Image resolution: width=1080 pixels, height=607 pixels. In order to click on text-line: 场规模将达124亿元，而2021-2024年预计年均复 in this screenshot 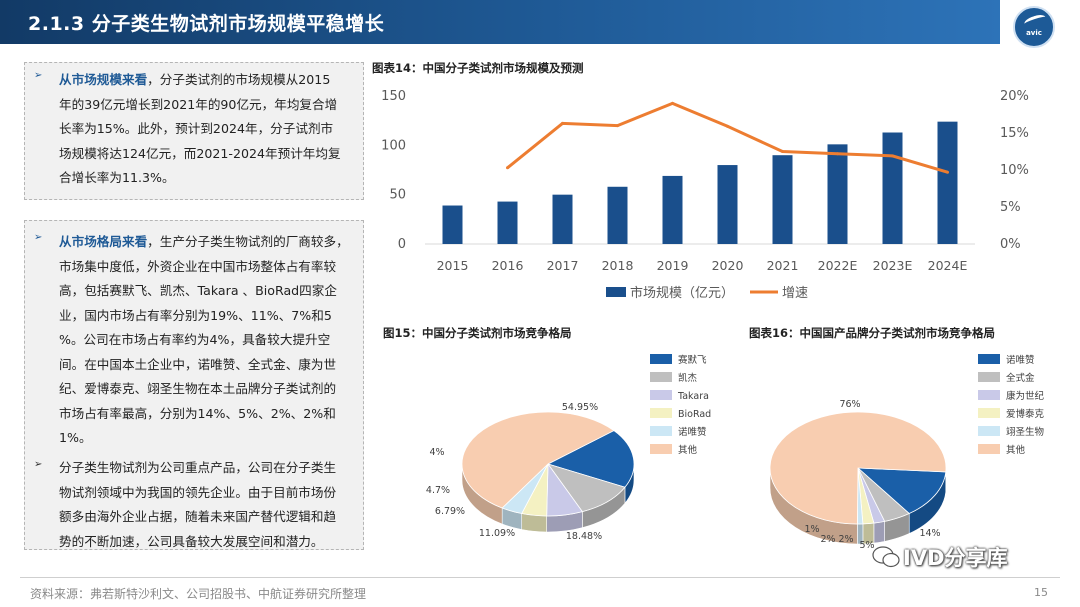, I will do `click(200, 153)`.